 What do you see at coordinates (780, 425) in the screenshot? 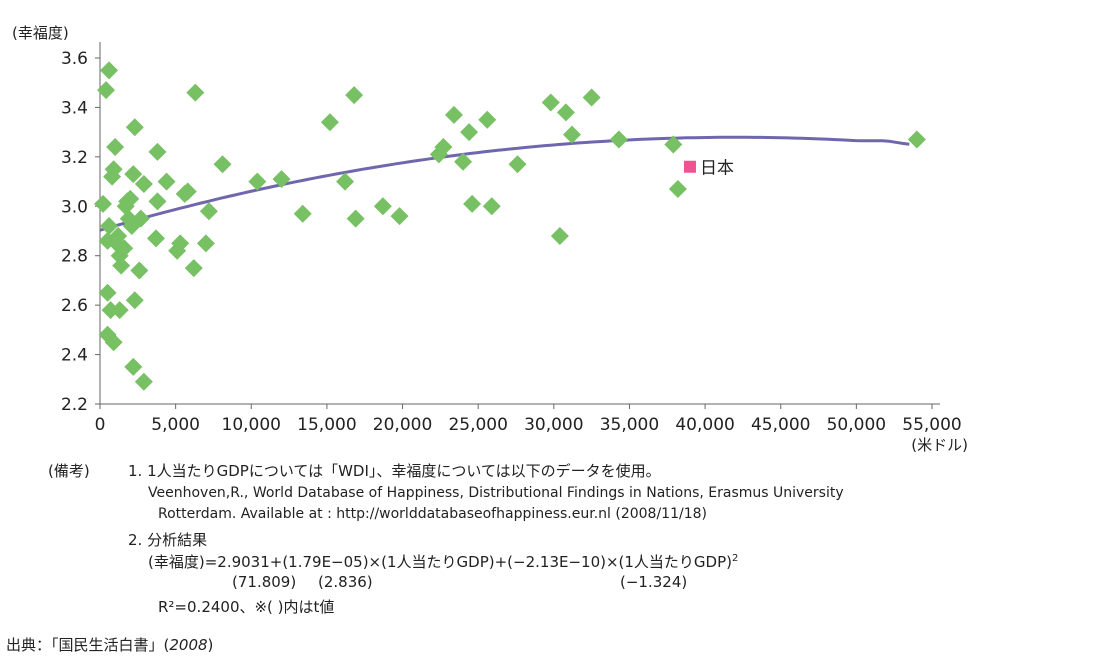
I see `x-tick-label: 45,000` at bounding box center [780, 425].